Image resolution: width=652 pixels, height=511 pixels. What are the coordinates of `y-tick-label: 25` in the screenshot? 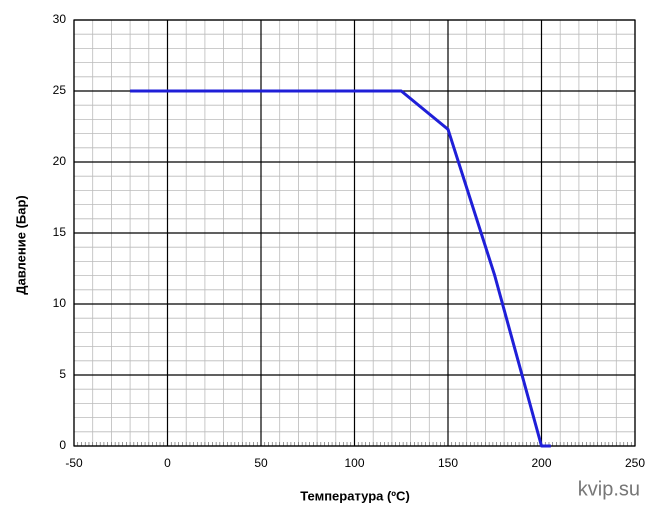 It's located at (60, 90).